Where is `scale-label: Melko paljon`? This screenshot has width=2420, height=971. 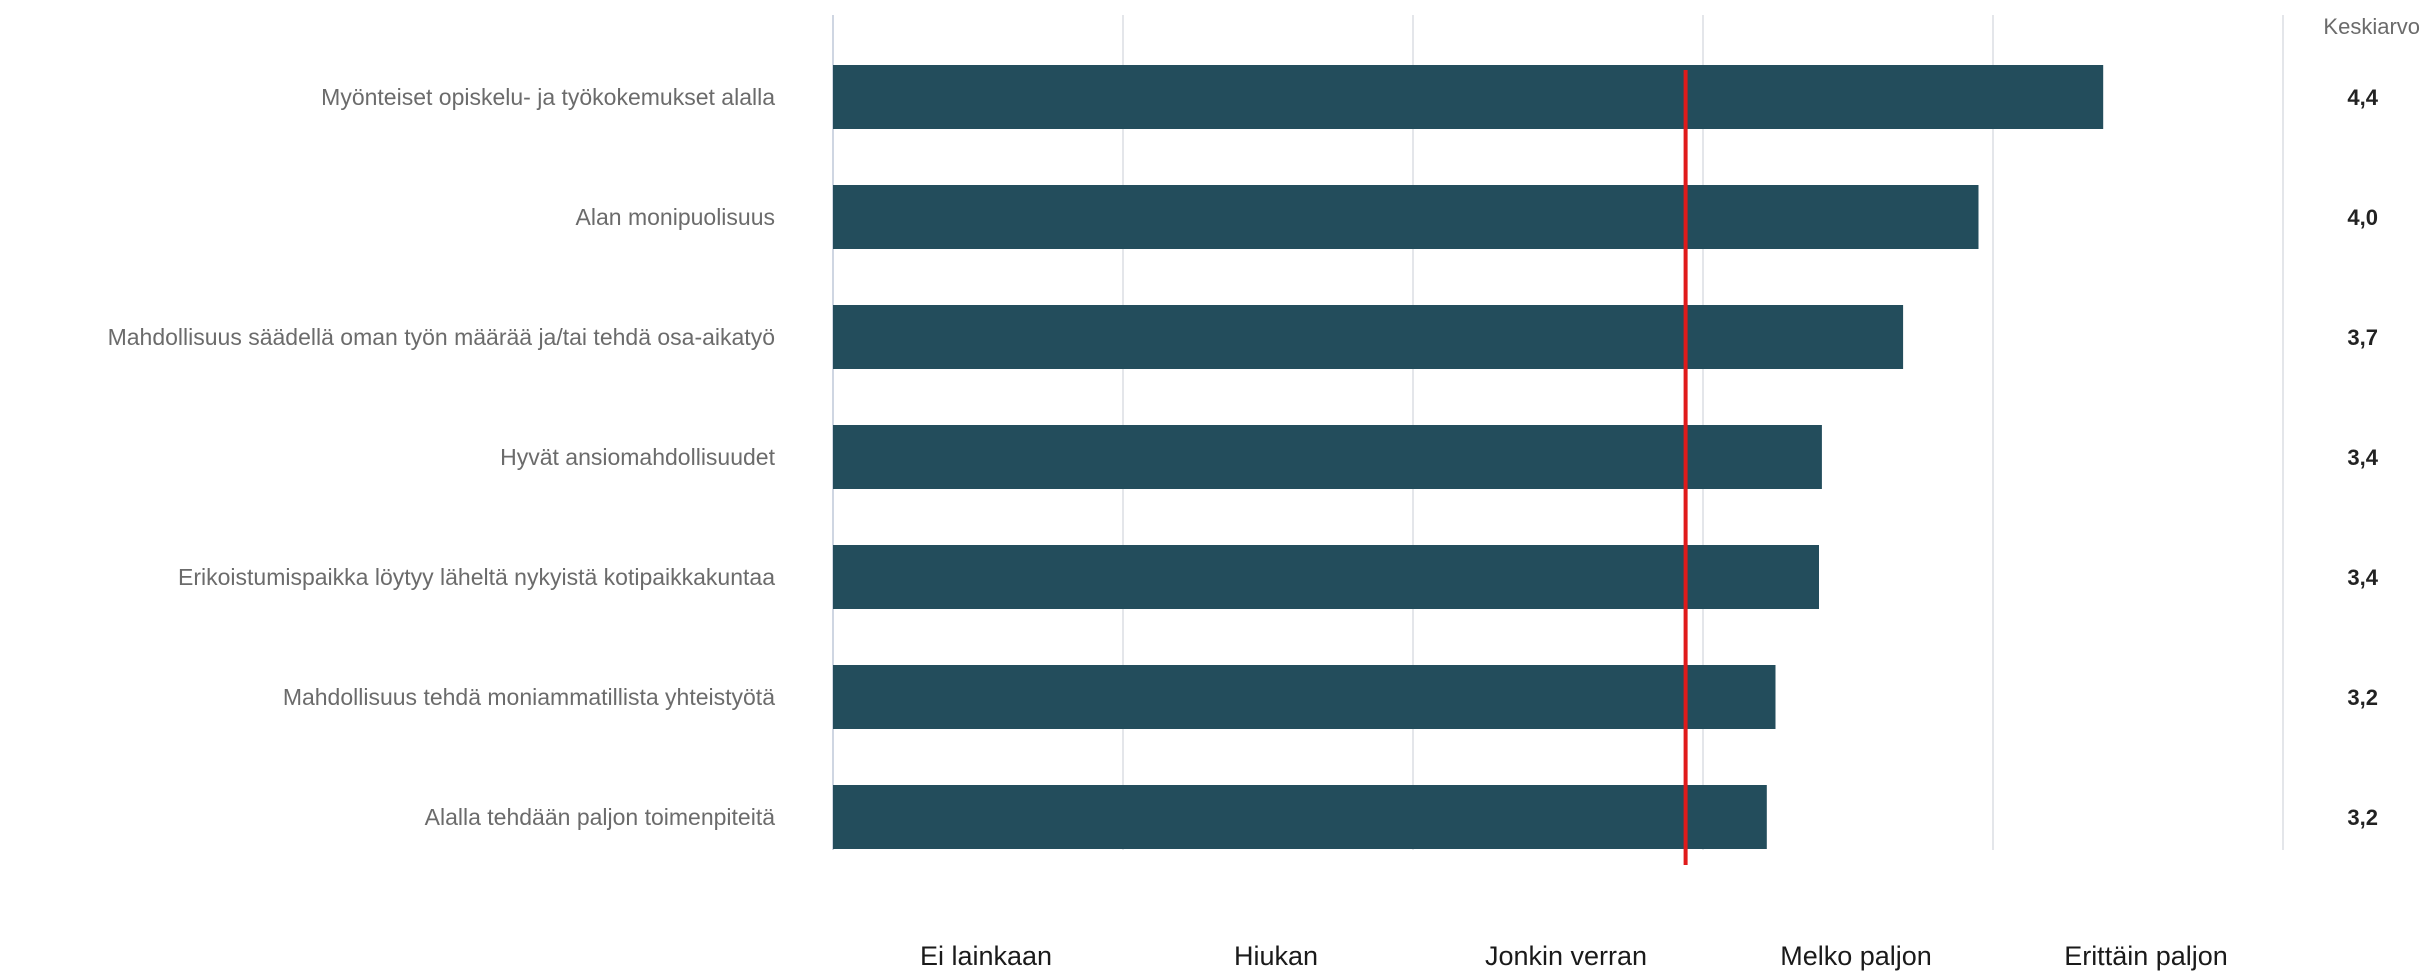 scale-label: Melko paljon is located at coordinates (1856, 956).